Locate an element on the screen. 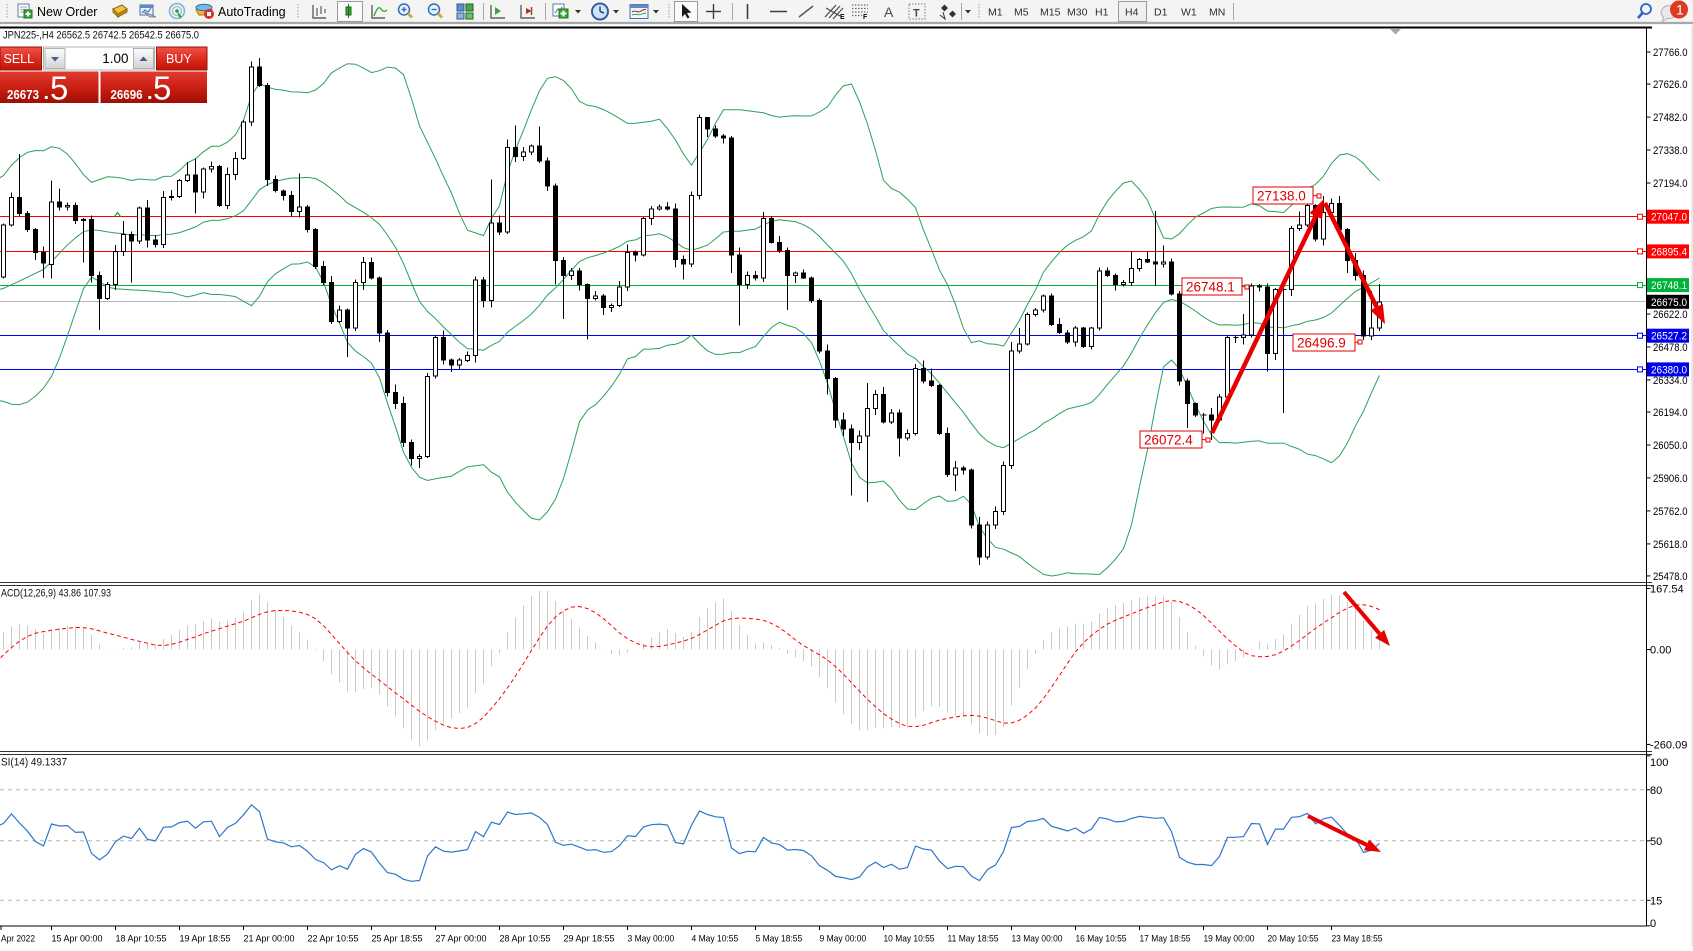 The image size is (1693, 951). svg-text: M30 is located at coordinates (1077, 13).